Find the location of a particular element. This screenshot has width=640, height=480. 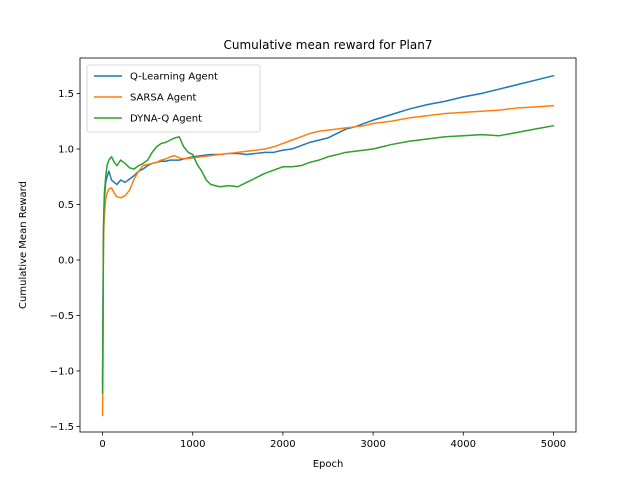

x-tick-label: 0 is located at coordinates (102, 444).